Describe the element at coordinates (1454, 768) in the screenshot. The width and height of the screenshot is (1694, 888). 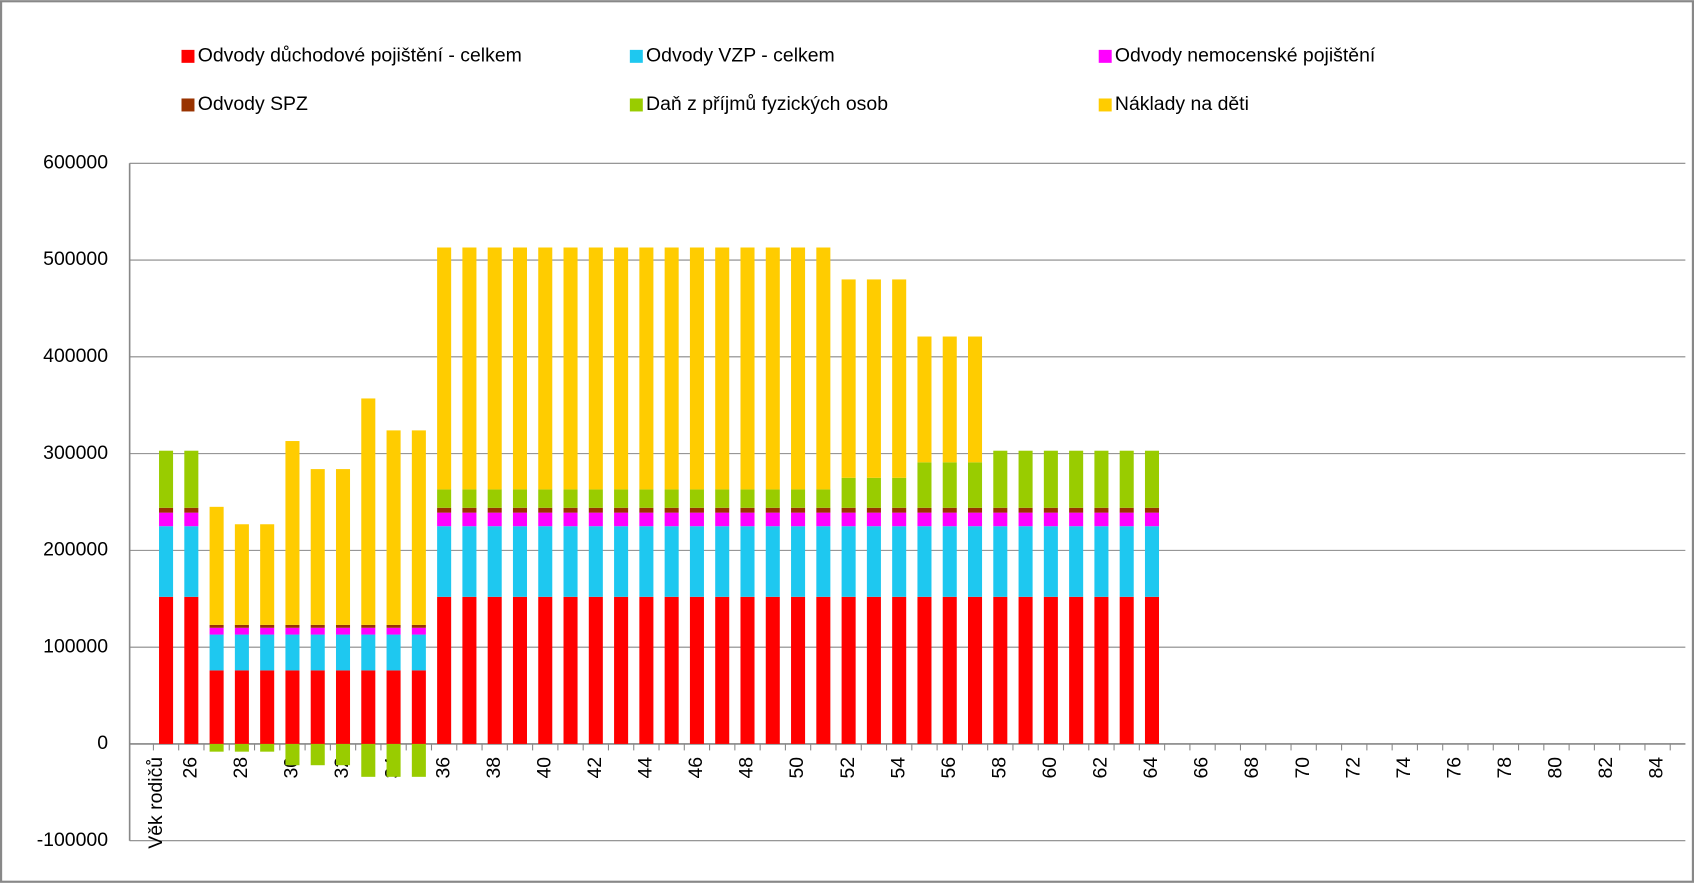
I see `x-tick-label: 76` at that location.